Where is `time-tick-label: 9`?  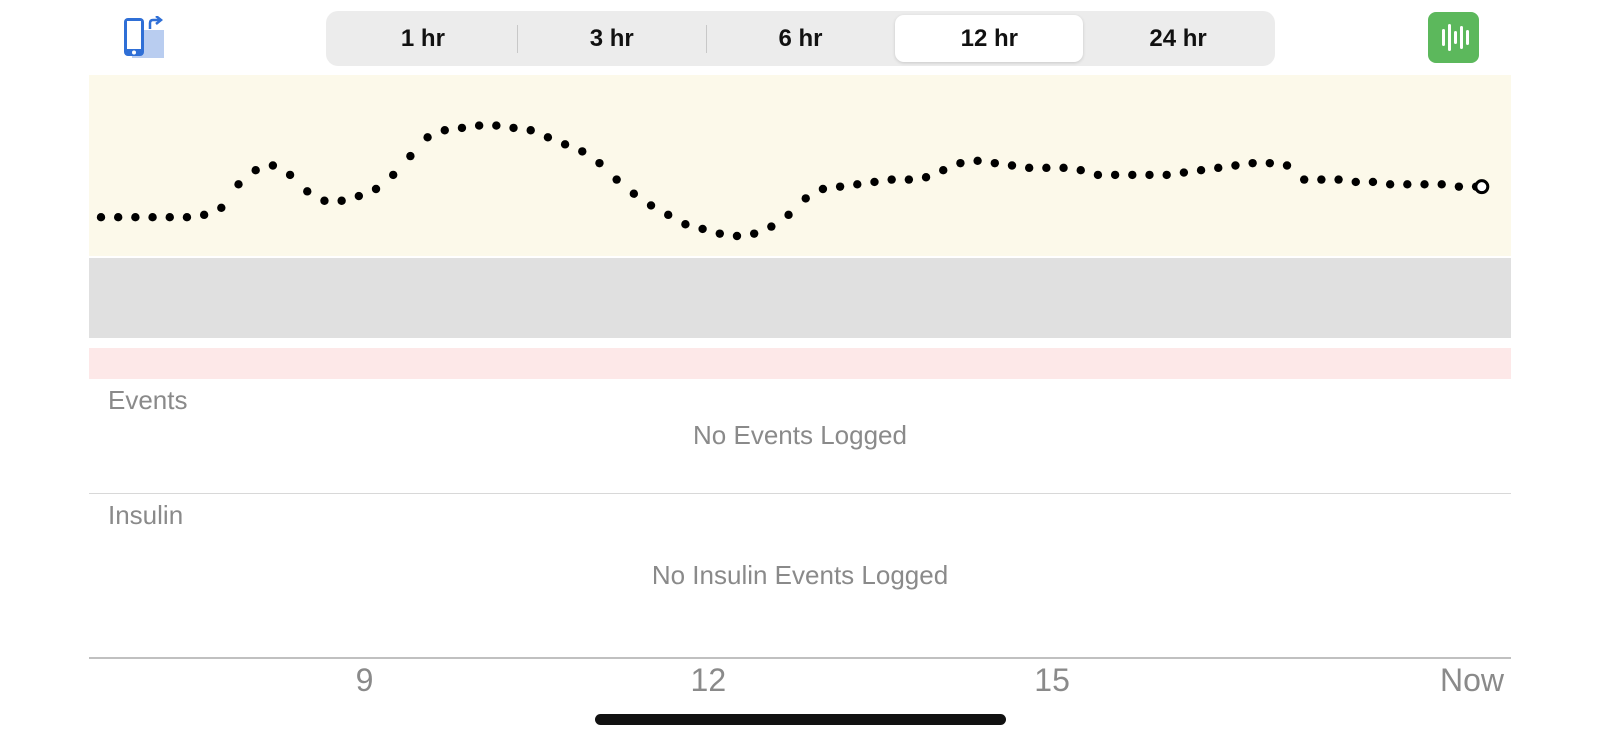 time-tick-label: 9 is located at coordinates (364, 680).